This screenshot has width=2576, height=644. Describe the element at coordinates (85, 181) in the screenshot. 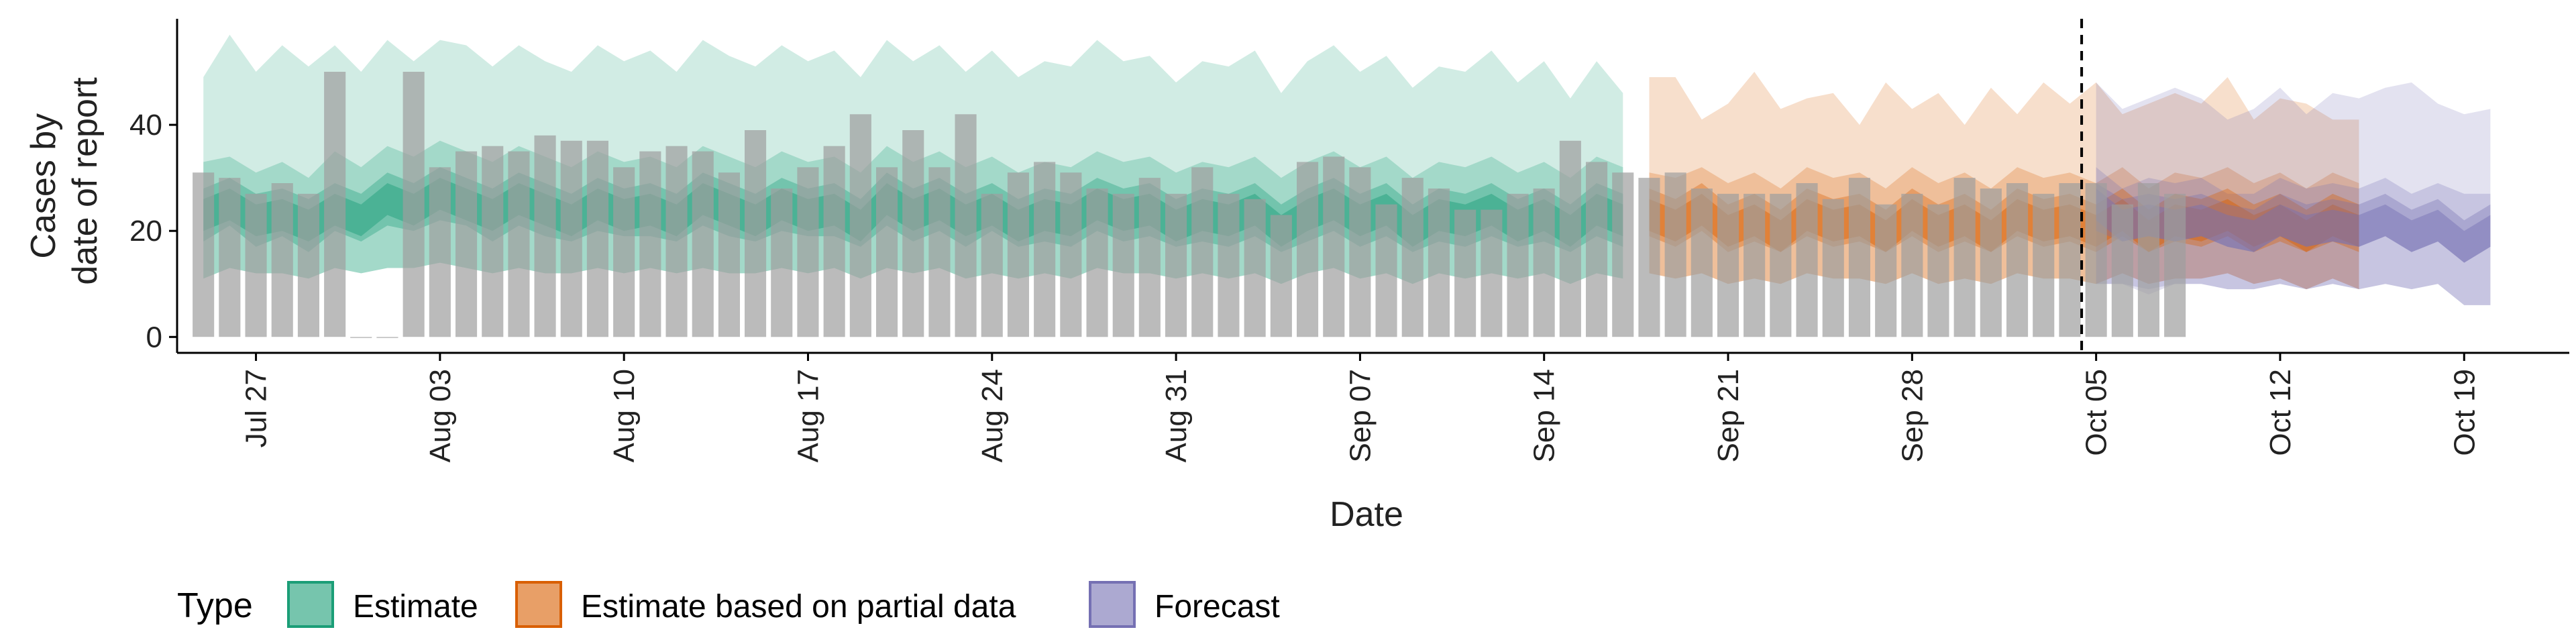

I see `y-axis-label-line-2: date of report` at that location.